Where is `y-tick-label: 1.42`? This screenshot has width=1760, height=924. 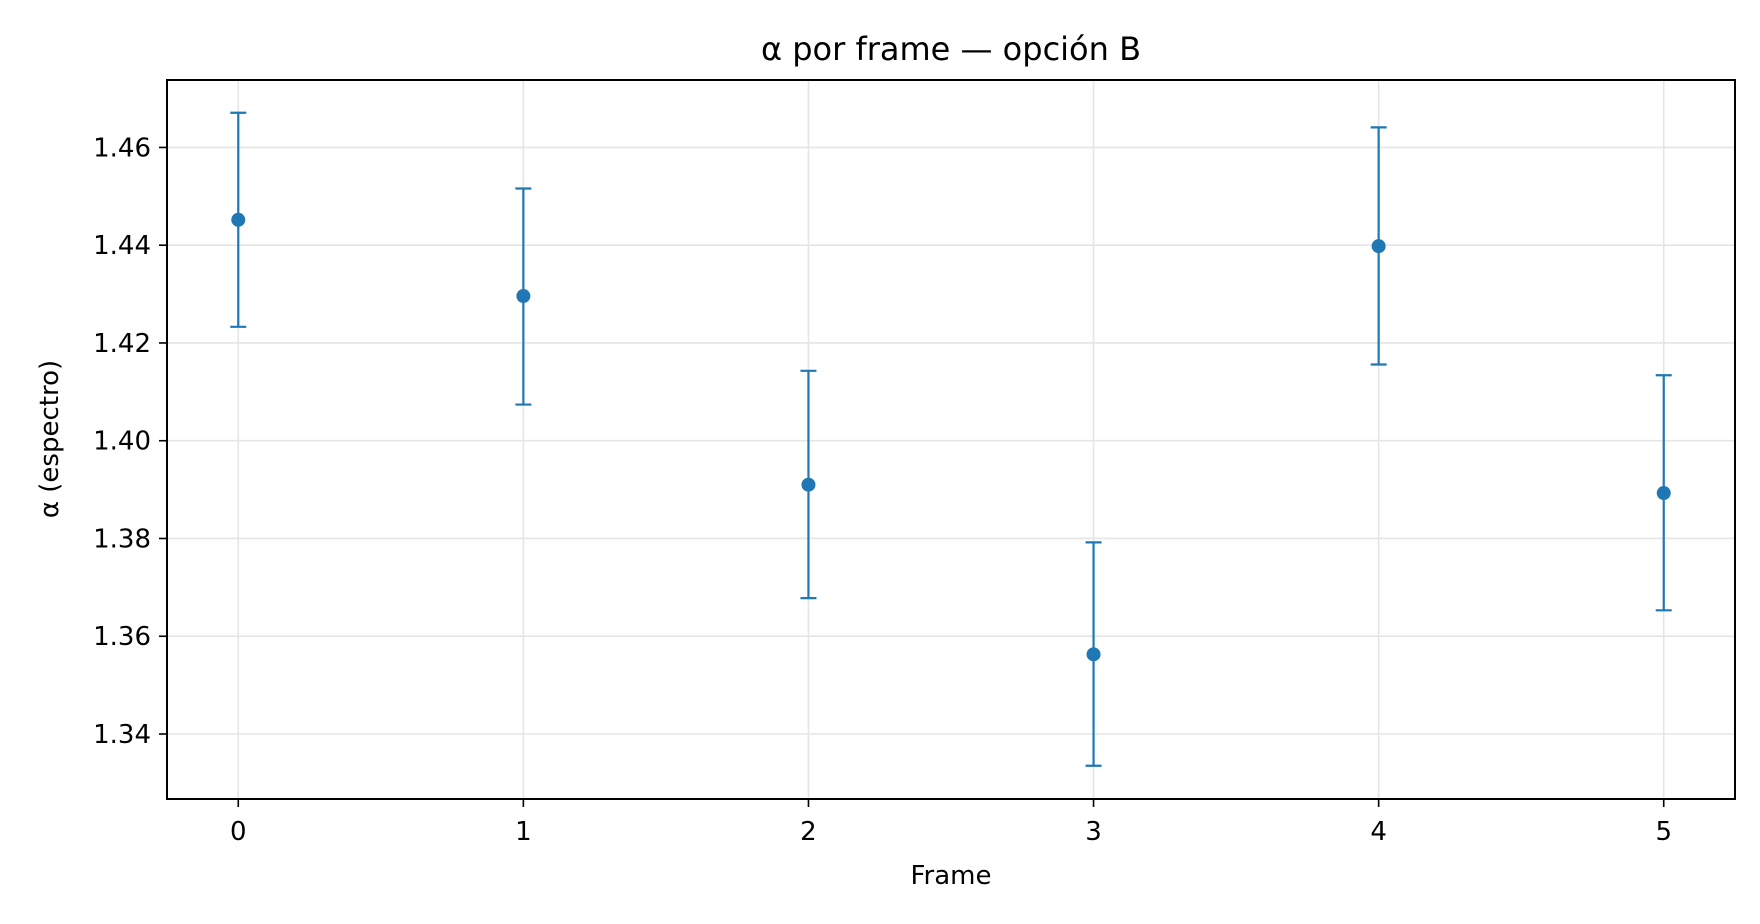
y-tick-label: 1.42 is located at coordinates (122, 344).